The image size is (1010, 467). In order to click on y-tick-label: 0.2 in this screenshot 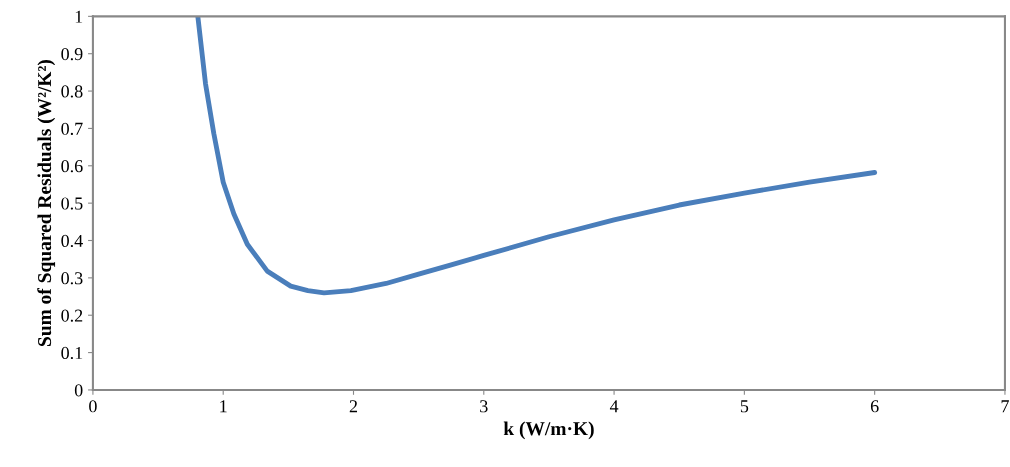, I will do `click(72, 315)`.